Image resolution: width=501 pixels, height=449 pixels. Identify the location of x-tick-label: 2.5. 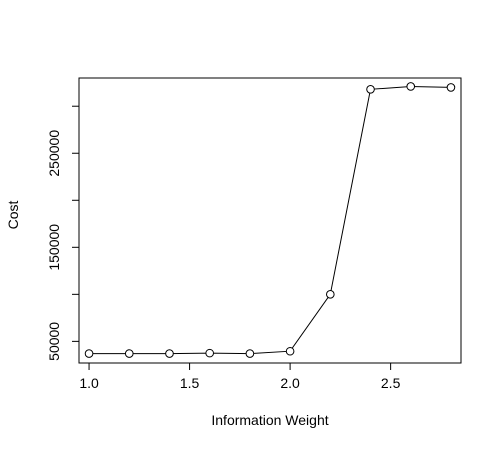
(391, 383).